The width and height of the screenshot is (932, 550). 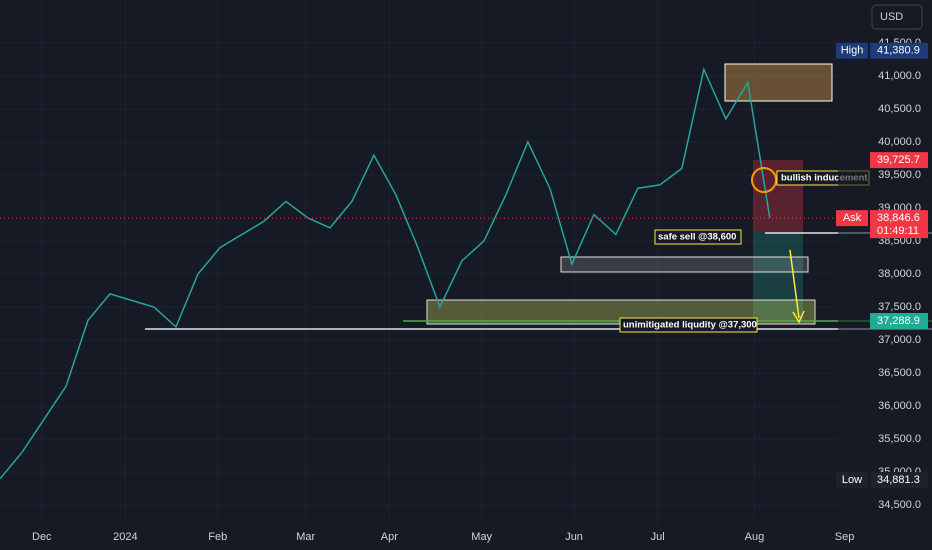 What do you see at coordinates (824, 178) in the screenshot?
I see `annotation: bullish inducement` at bounding box center [824, 178].